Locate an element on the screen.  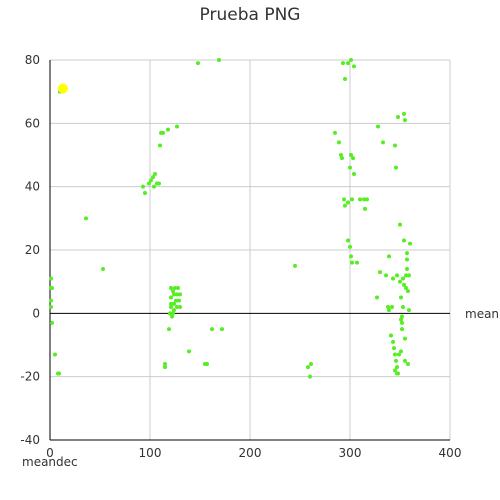
x-tick-label: 0 is located at coordinates (50, 453).